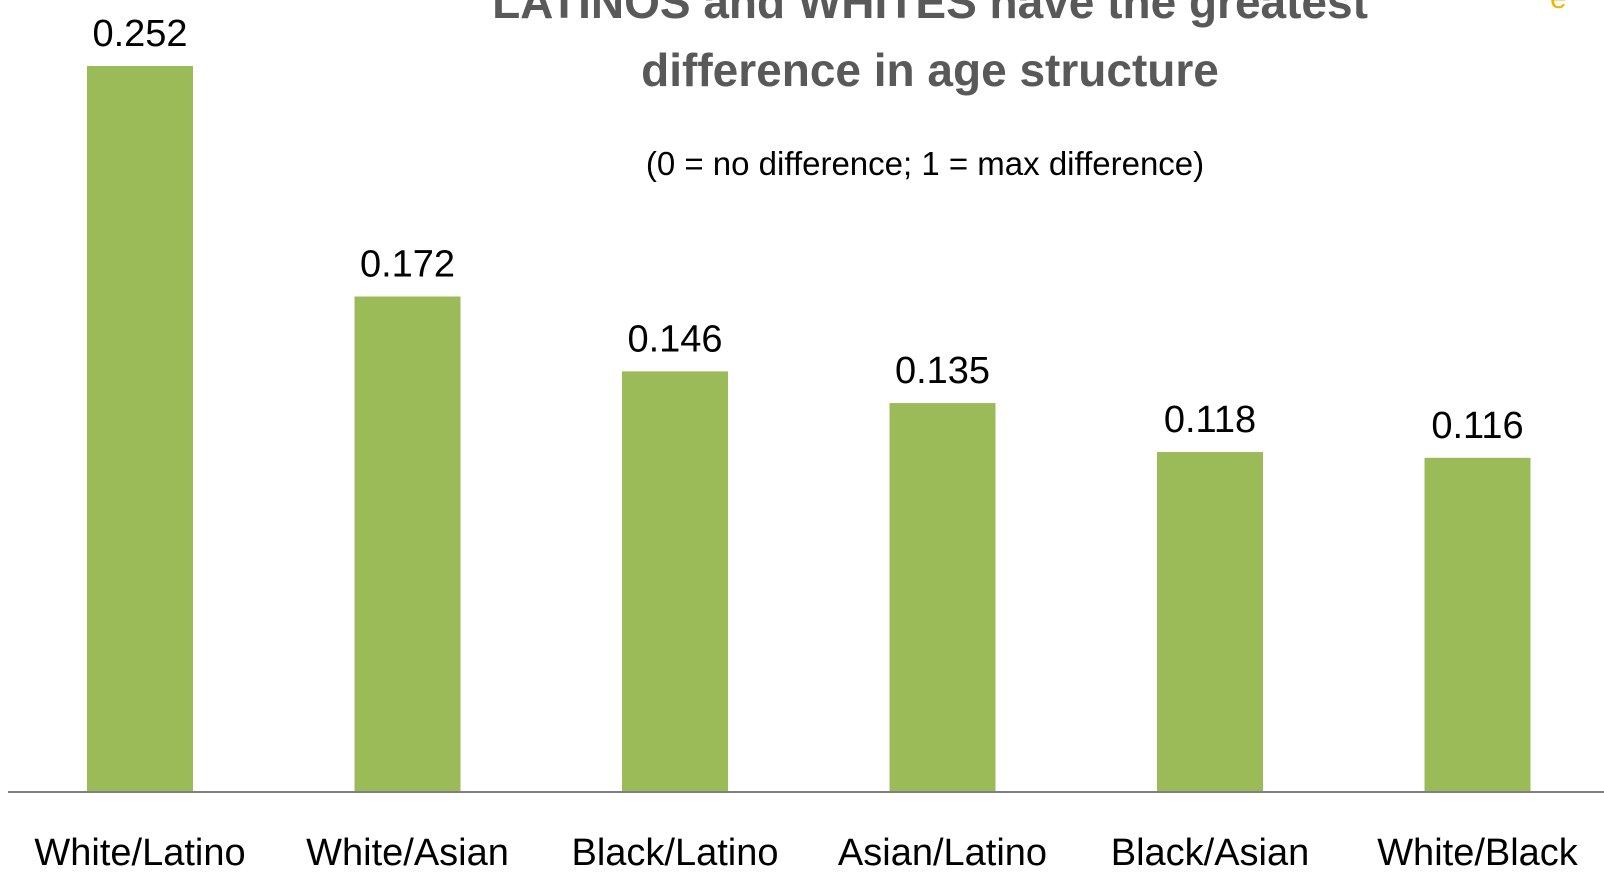 This screenshot has height=875, width=1604. I want to click on category-label-0: White/Latino, so click(139, 853).